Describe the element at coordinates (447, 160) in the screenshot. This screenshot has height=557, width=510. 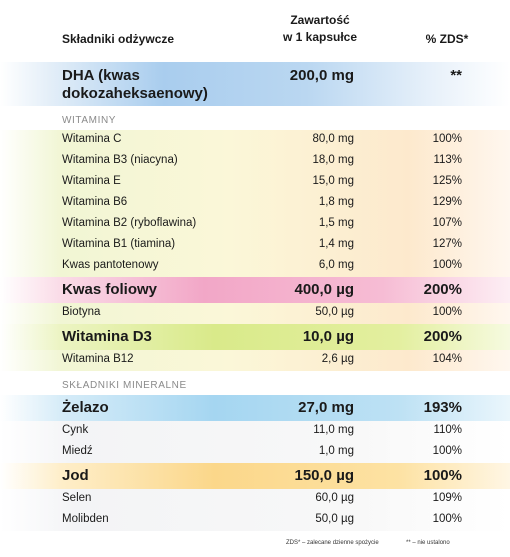
I see `row-rda-percent: 113%` at that location.